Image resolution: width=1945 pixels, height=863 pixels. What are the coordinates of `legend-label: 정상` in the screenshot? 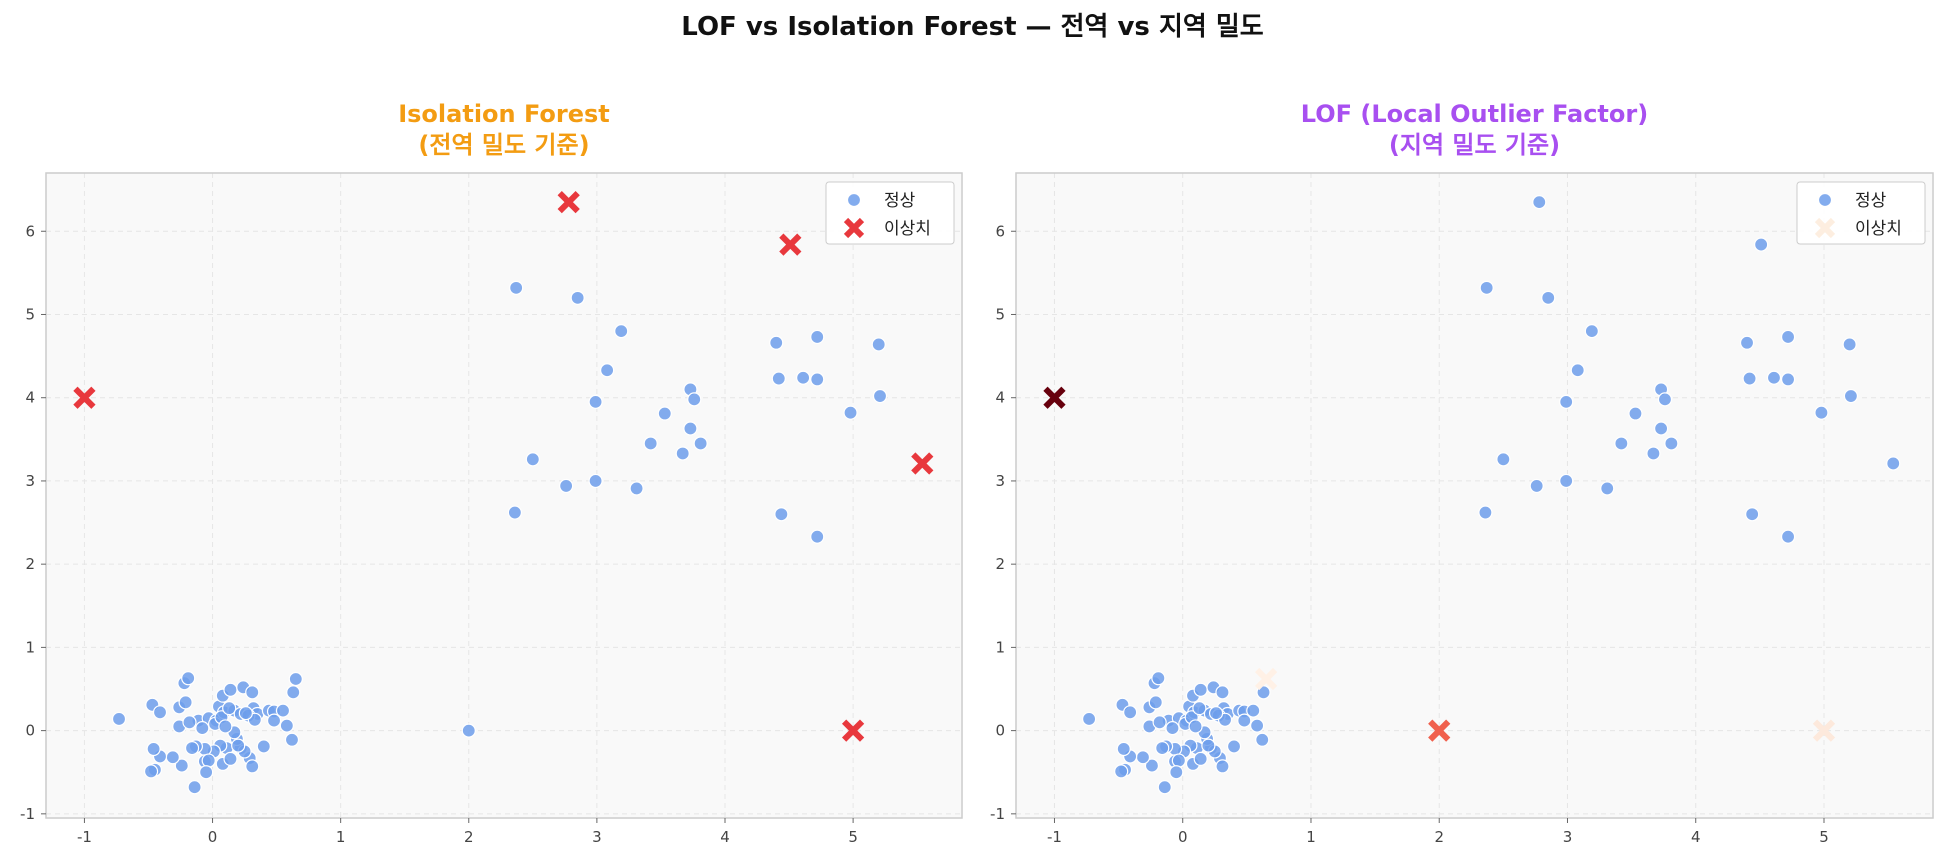 It's located at (1871, 201).